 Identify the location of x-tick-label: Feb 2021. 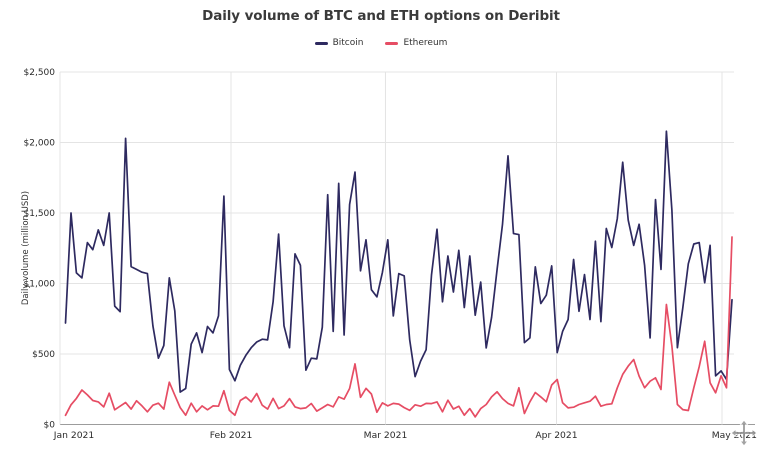
(231, 435).